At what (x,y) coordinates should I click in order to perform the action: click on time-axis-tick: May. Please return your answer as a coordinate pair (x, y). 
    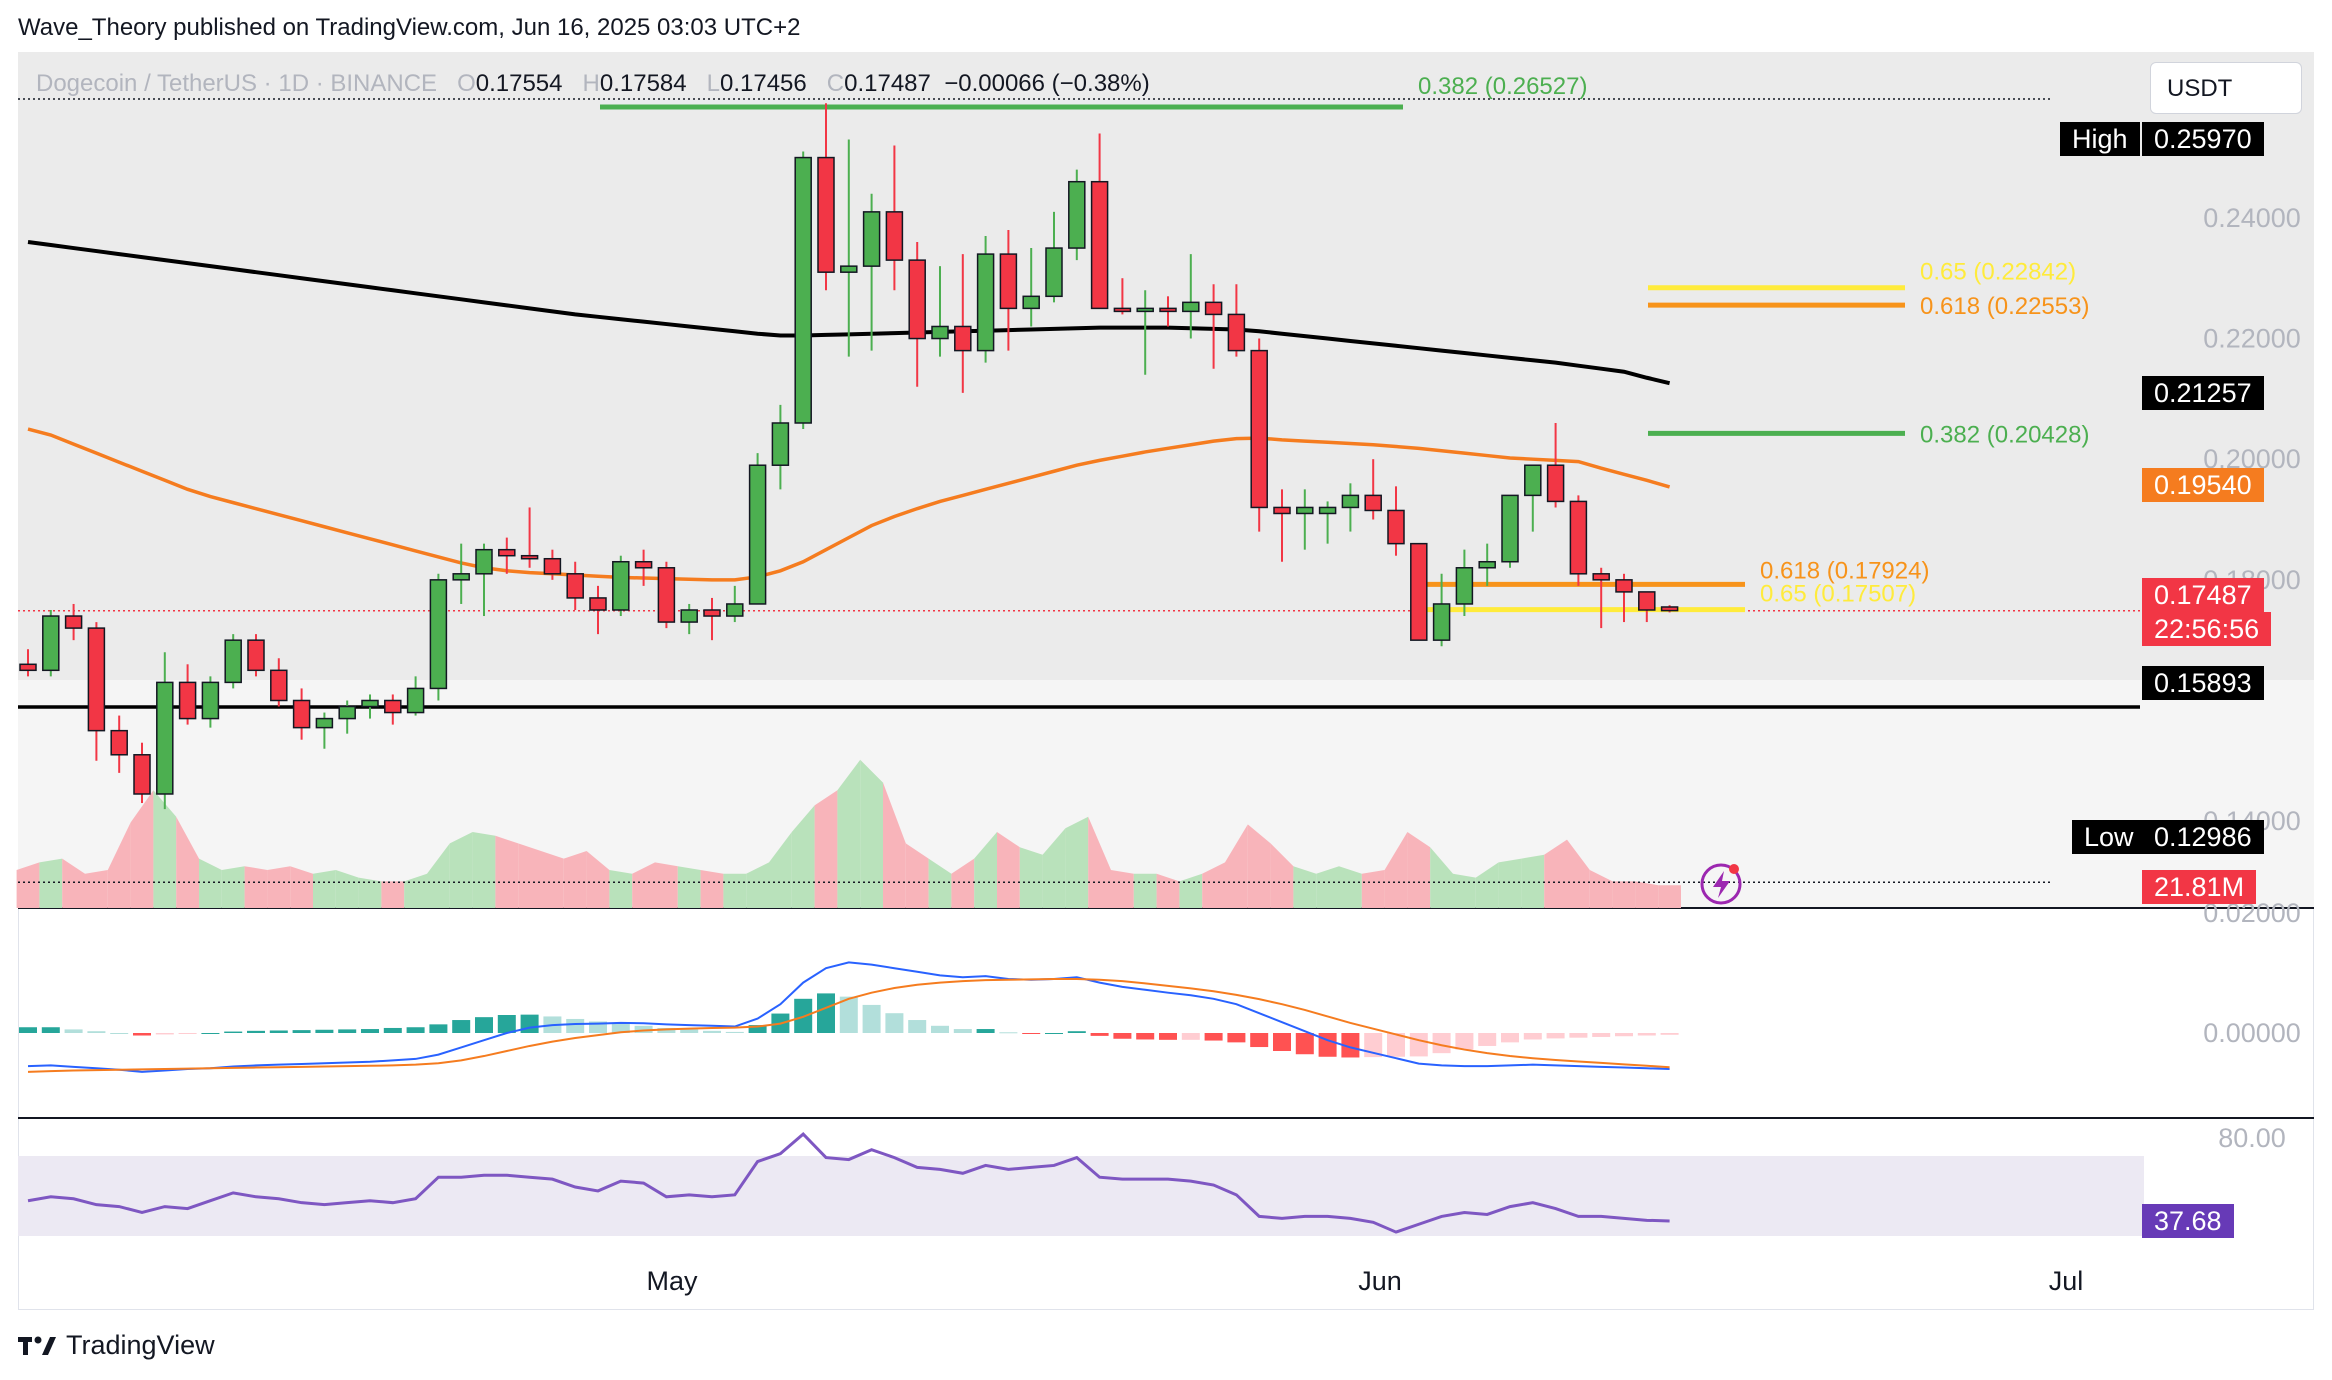
    Looking at the image, I should click on (672, 1281).